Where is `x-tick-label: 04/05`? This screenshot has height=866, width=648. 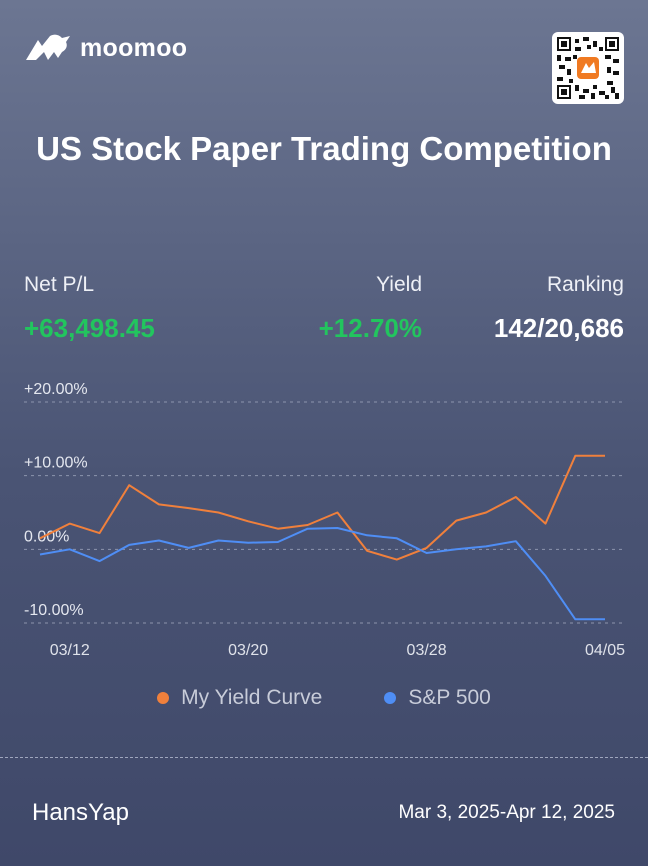
x-tick-label: 04/05 is located at coordinates (605, 650).